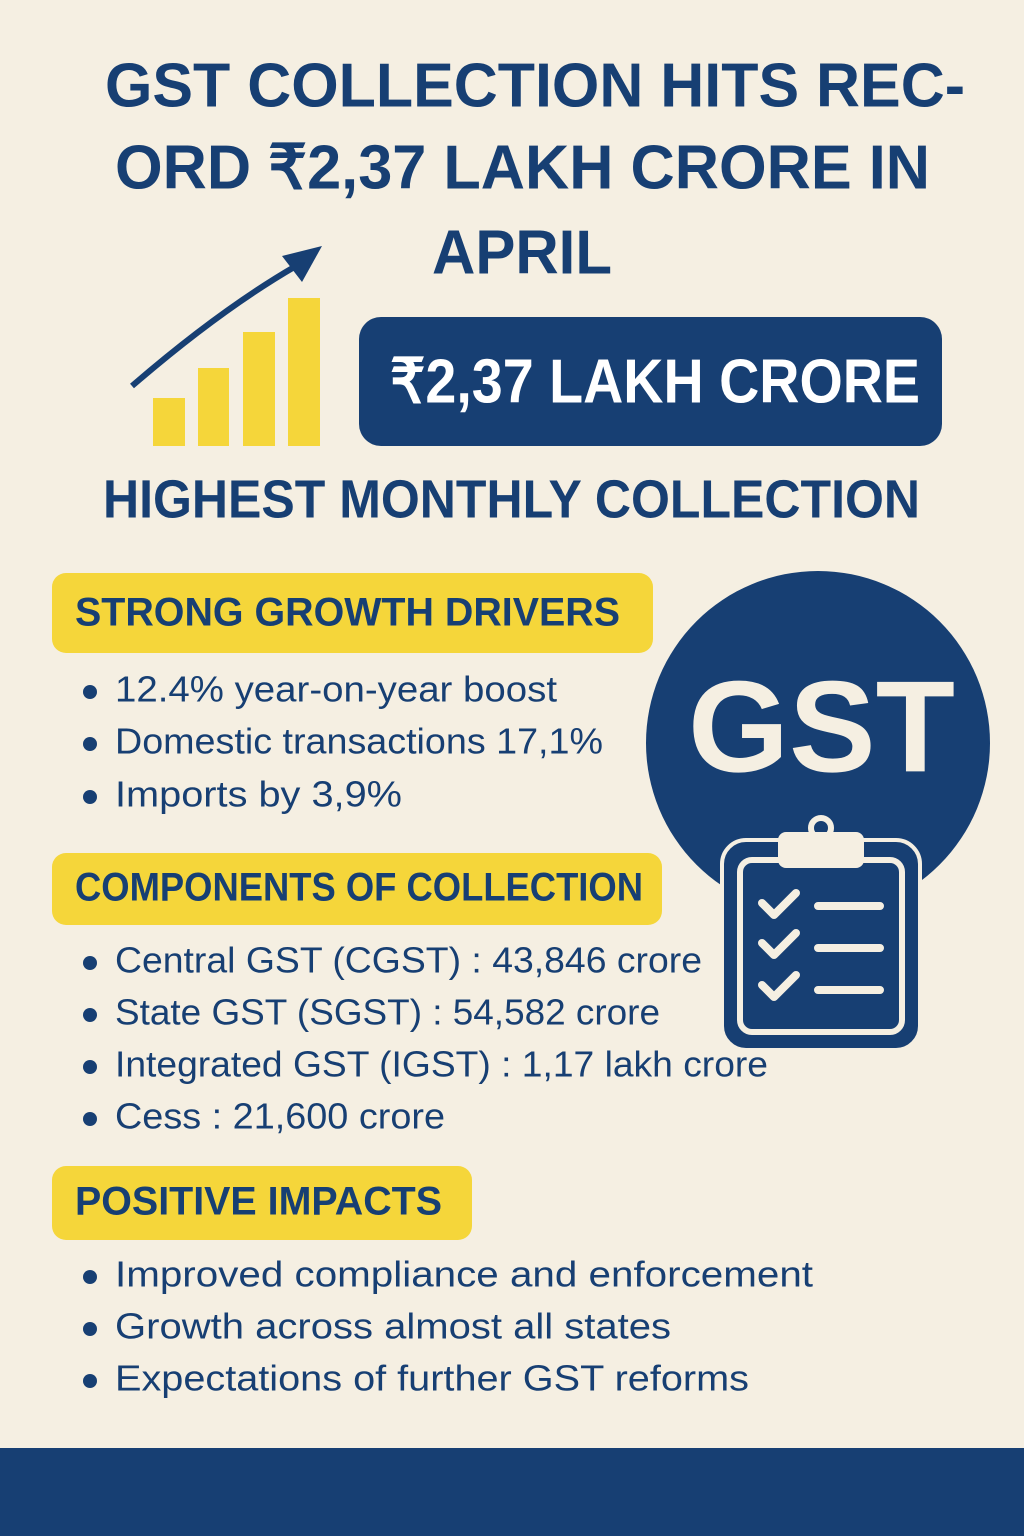 Image resolution: width=1024 pixels, height=1536 pixels. Describe the element at coordinates (393, 1326) in the screenshot. I see `bullet-item: Growth across almost all states` at that location.